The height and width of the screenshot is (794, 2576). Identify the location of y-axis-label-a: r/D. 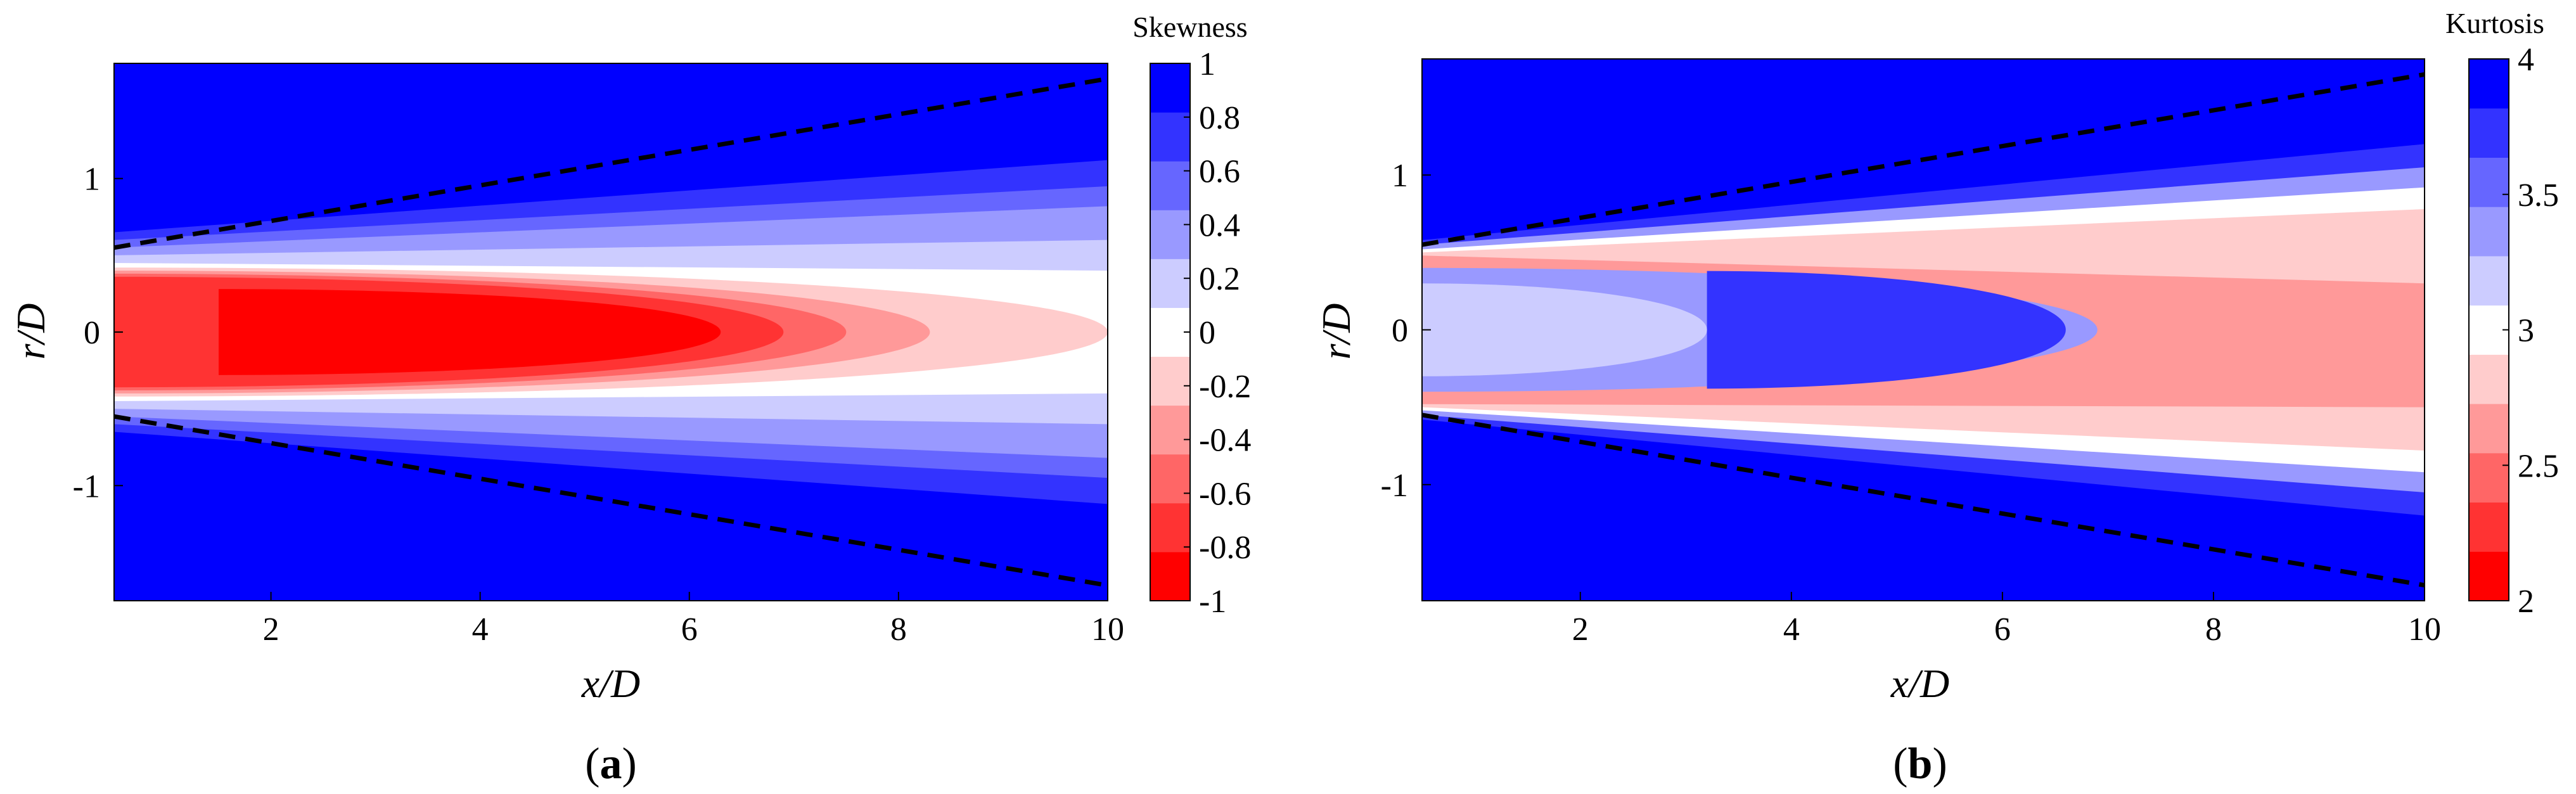
(30, 332).